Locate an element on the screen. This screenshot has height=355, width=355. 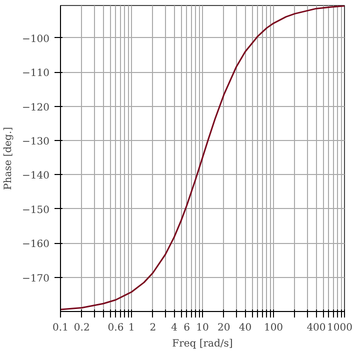
x-tick-label: 400 is located at coordinates (316, 328).